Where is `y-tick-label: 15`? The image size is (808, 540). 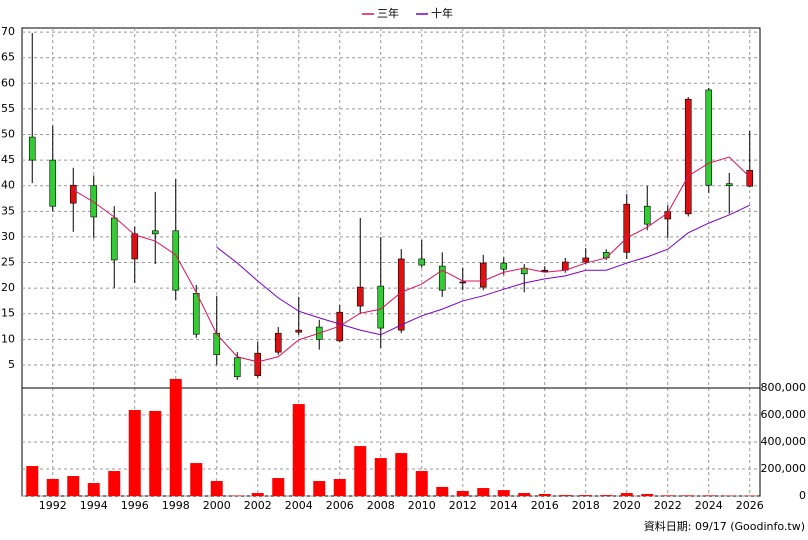 y-tick-label: 15 is located at coordinates (8, 313).